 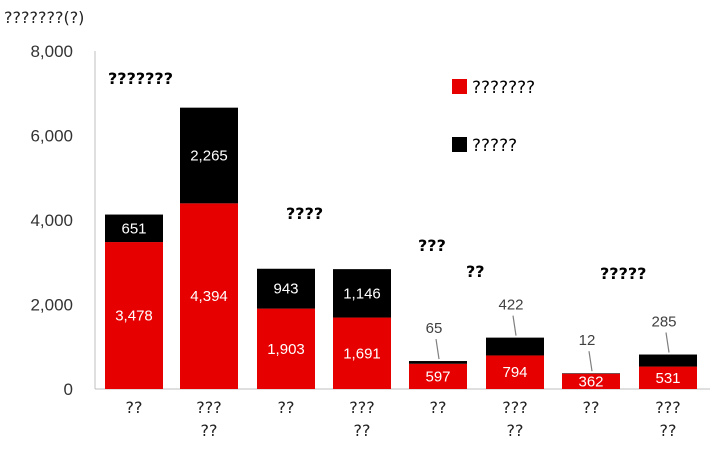 I want to click on bar-label-non-innovative: 1,903, so click(x=286, y=349).